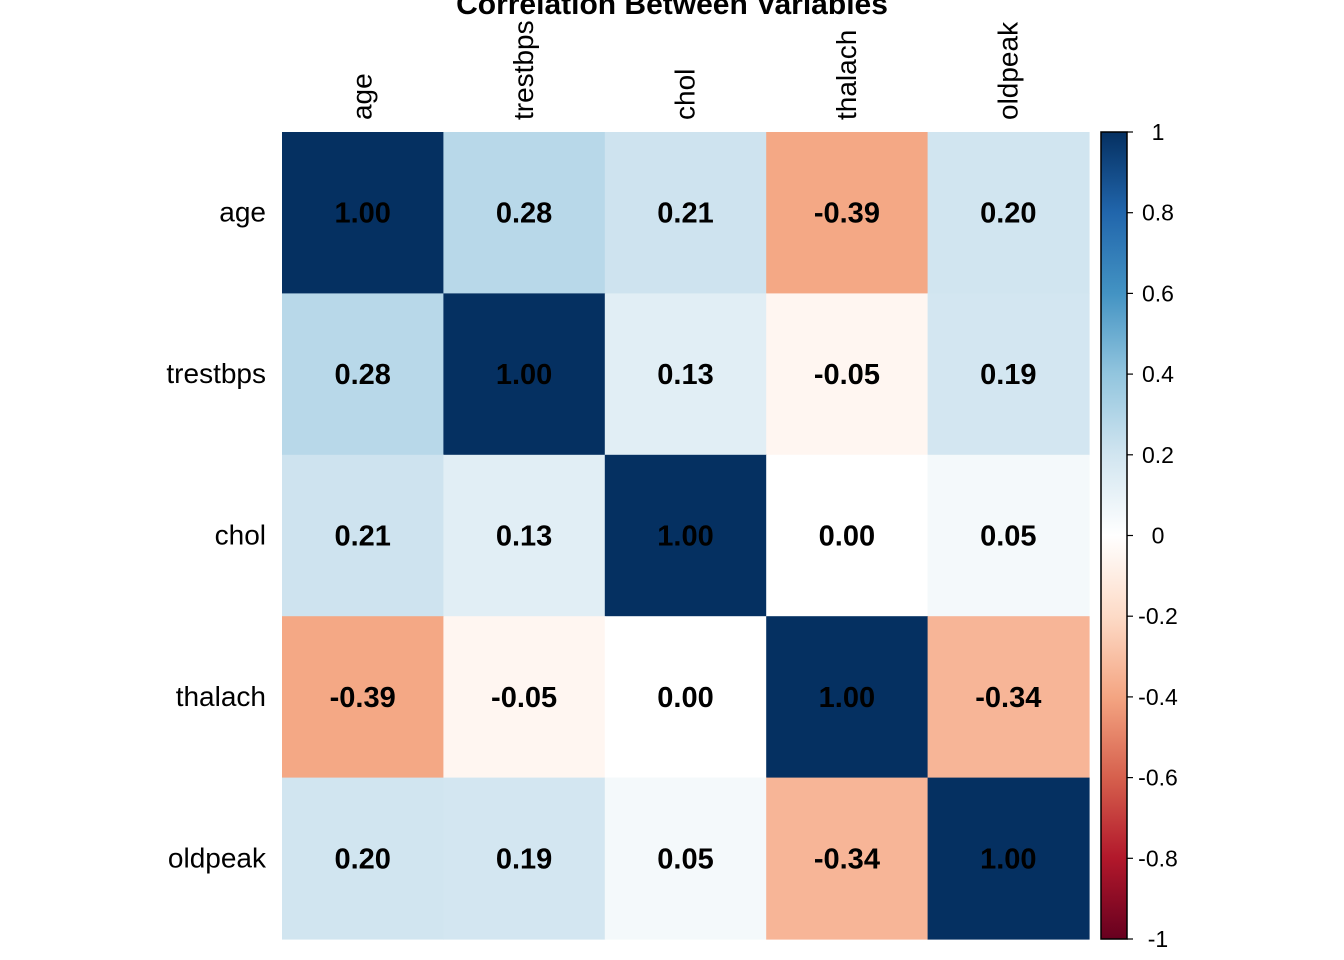  What do you see at coordinates (523, 70) in the screenshot?
I see `column-label-trestbps: trestbps` at bounding box center [523, 70].